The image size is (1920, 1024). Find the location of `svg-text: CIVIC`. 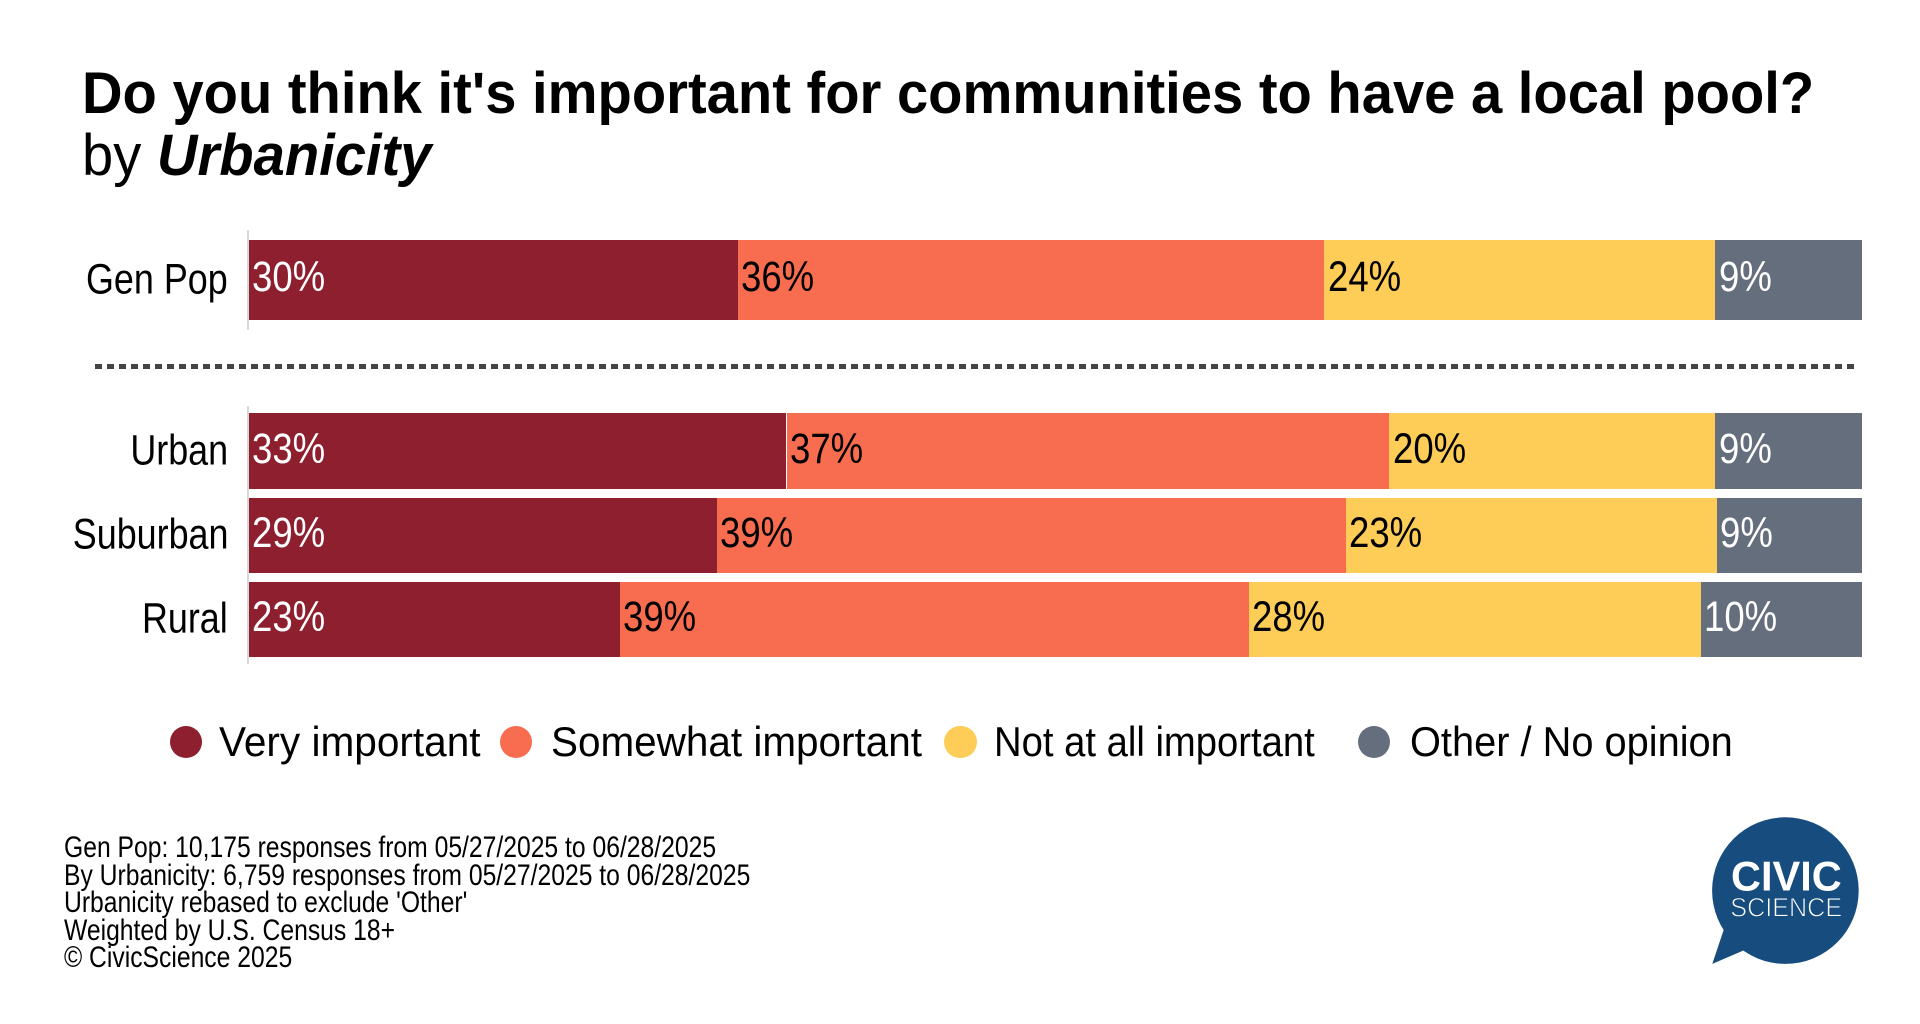

svg-text: CIVIC is located at coordinates (1786, 876).